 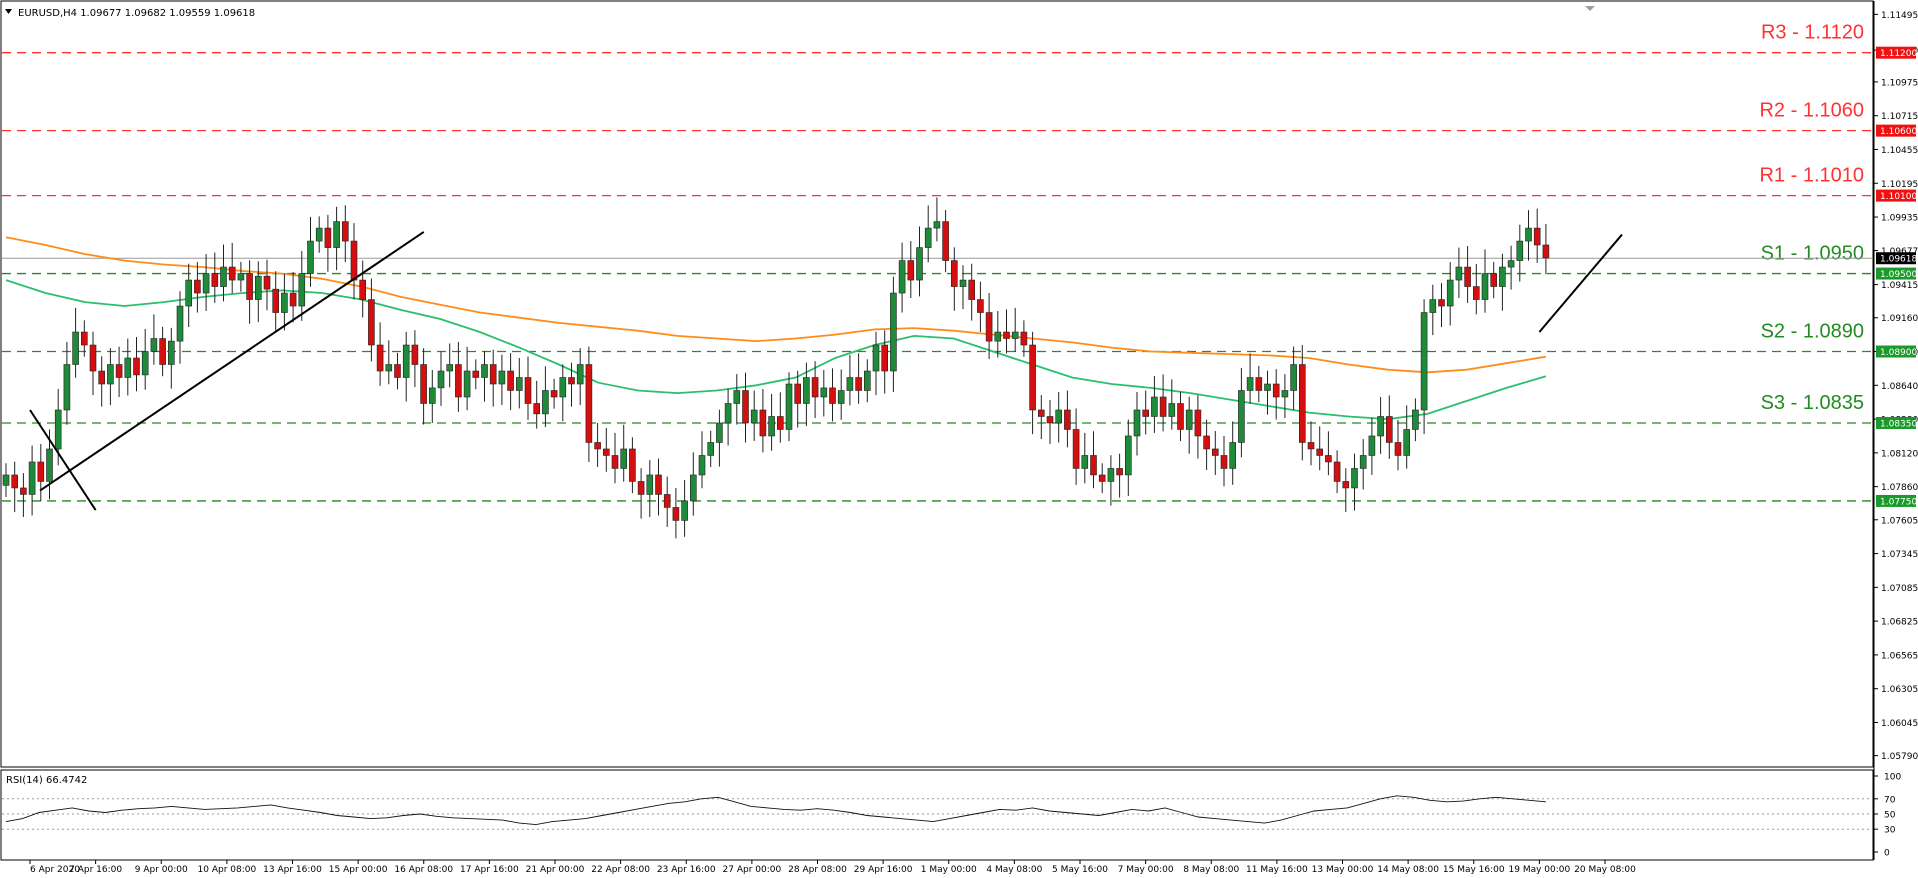 I want to click on moving-average-green, so click(x=776, y=350).